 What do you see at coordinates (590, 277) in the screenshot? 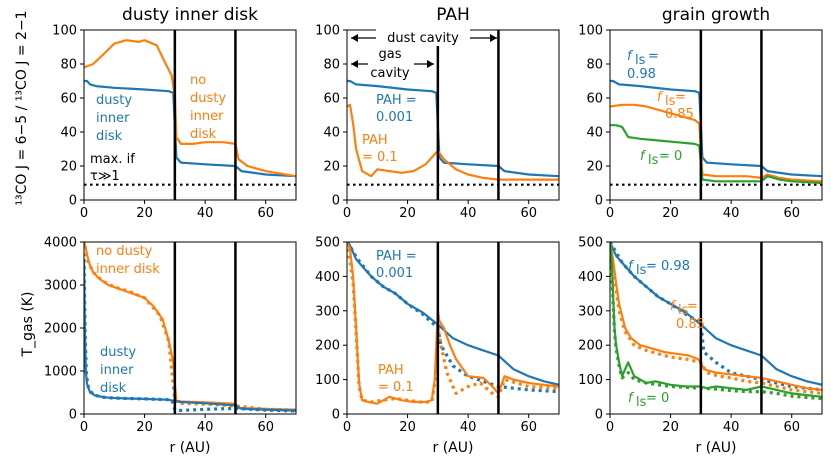
I see `y-tick-label: 400` at bounding box center [590, 277].